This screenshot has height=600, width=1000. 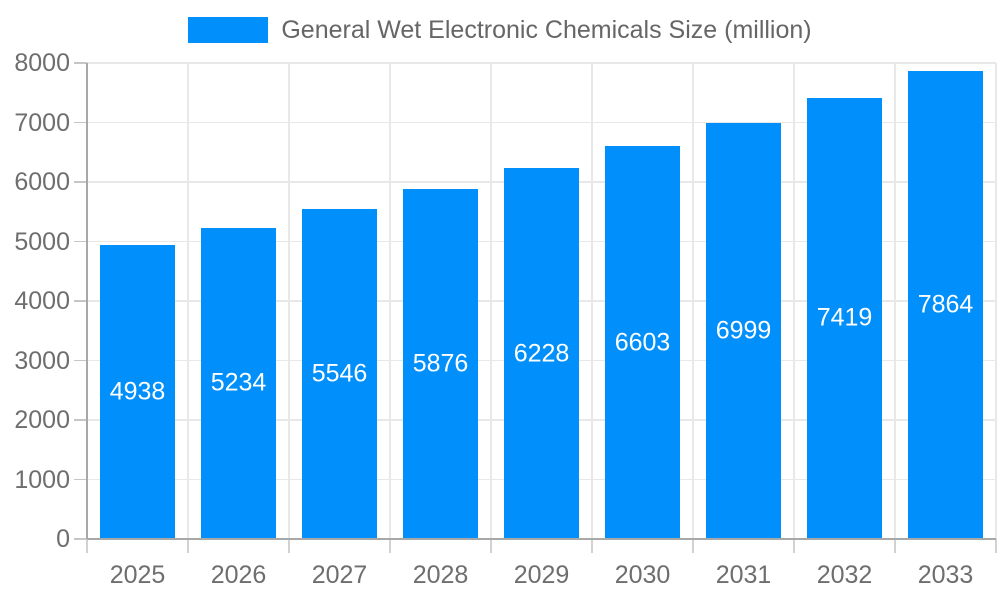 I want to click on bar-value-label: 7864, so click(x=945, y=304).